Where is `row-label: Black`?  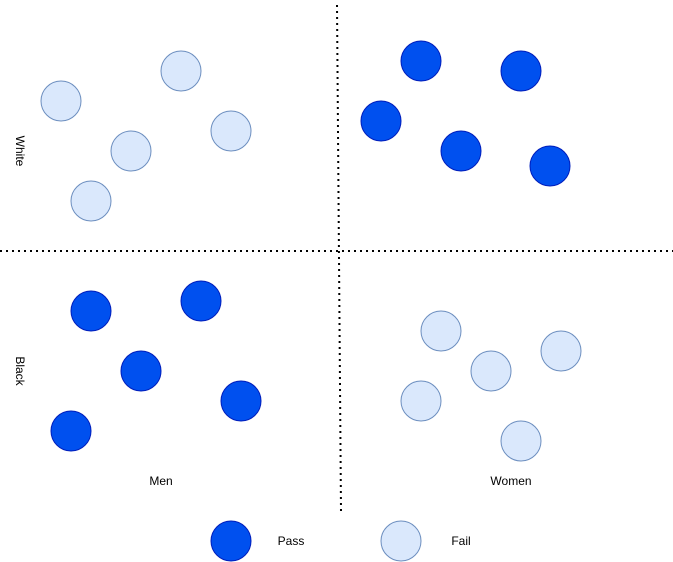
row-label: Black is located at coordinates (20, 371).